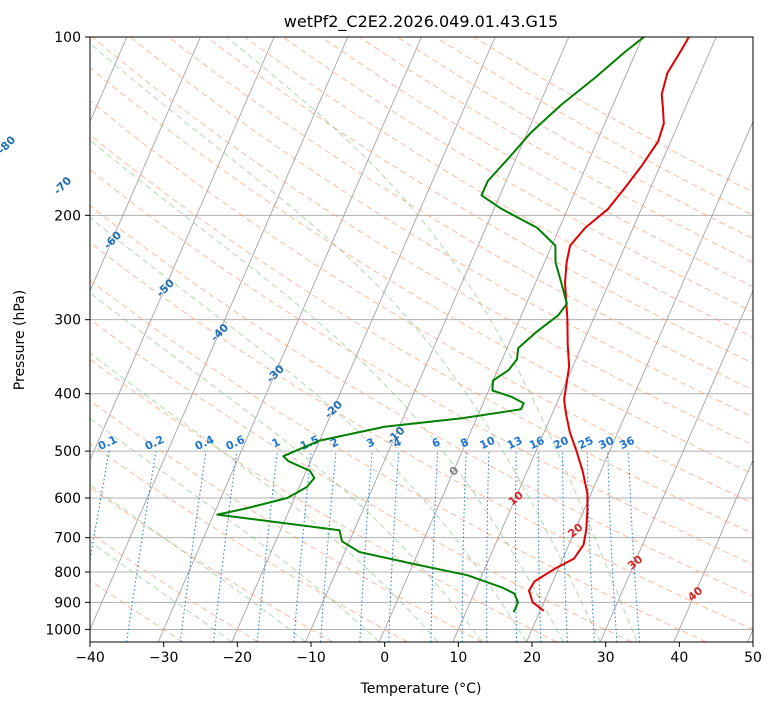 This screenshot has height=712, width=775. I want to click on dry-adiabat-label: 10, so click(516, 498).